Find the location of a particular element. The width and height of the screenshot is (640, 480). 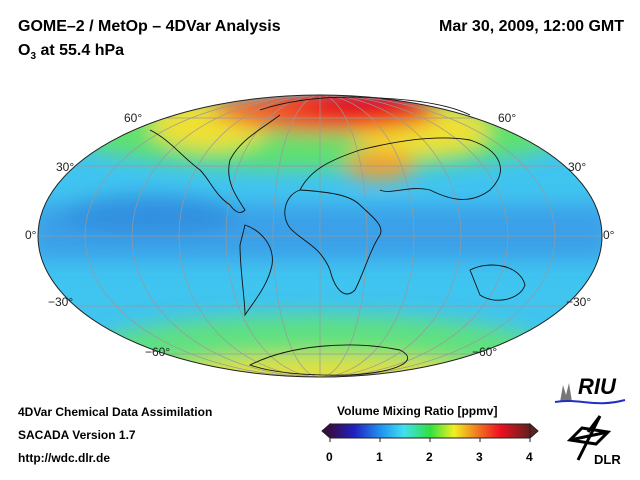

colorbar-tick-2: 2 is located at coordinates (429, 457).